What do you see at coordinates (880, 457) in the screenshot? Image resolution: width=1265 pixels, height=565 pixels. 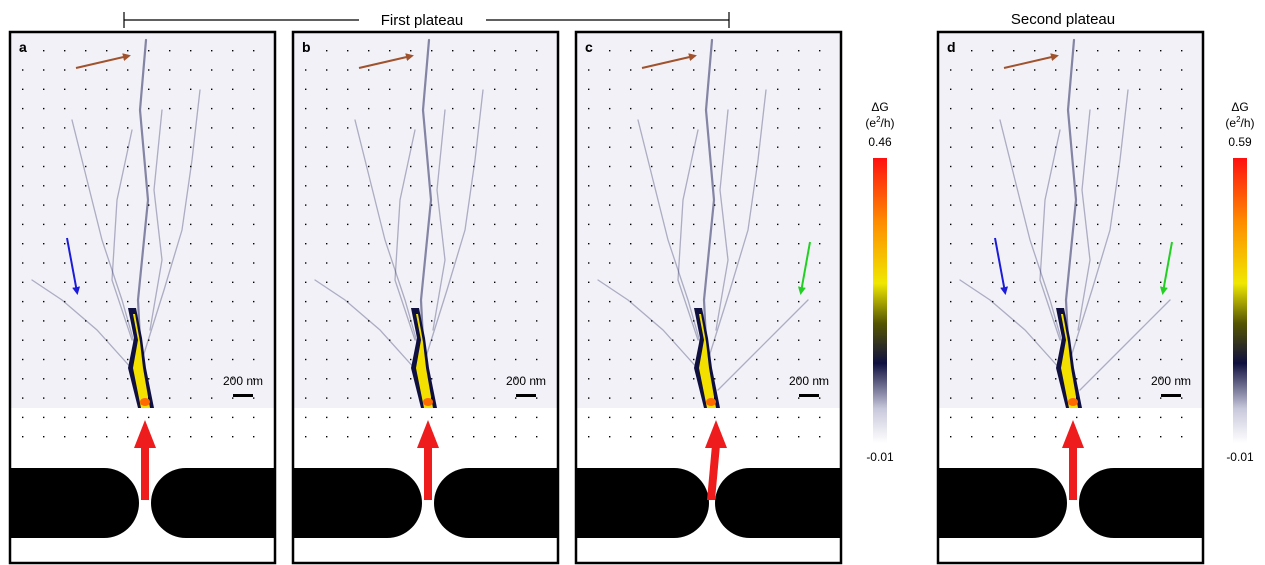 I see `colorbar-1-min: -0.01` at bounding box center [880, 457].